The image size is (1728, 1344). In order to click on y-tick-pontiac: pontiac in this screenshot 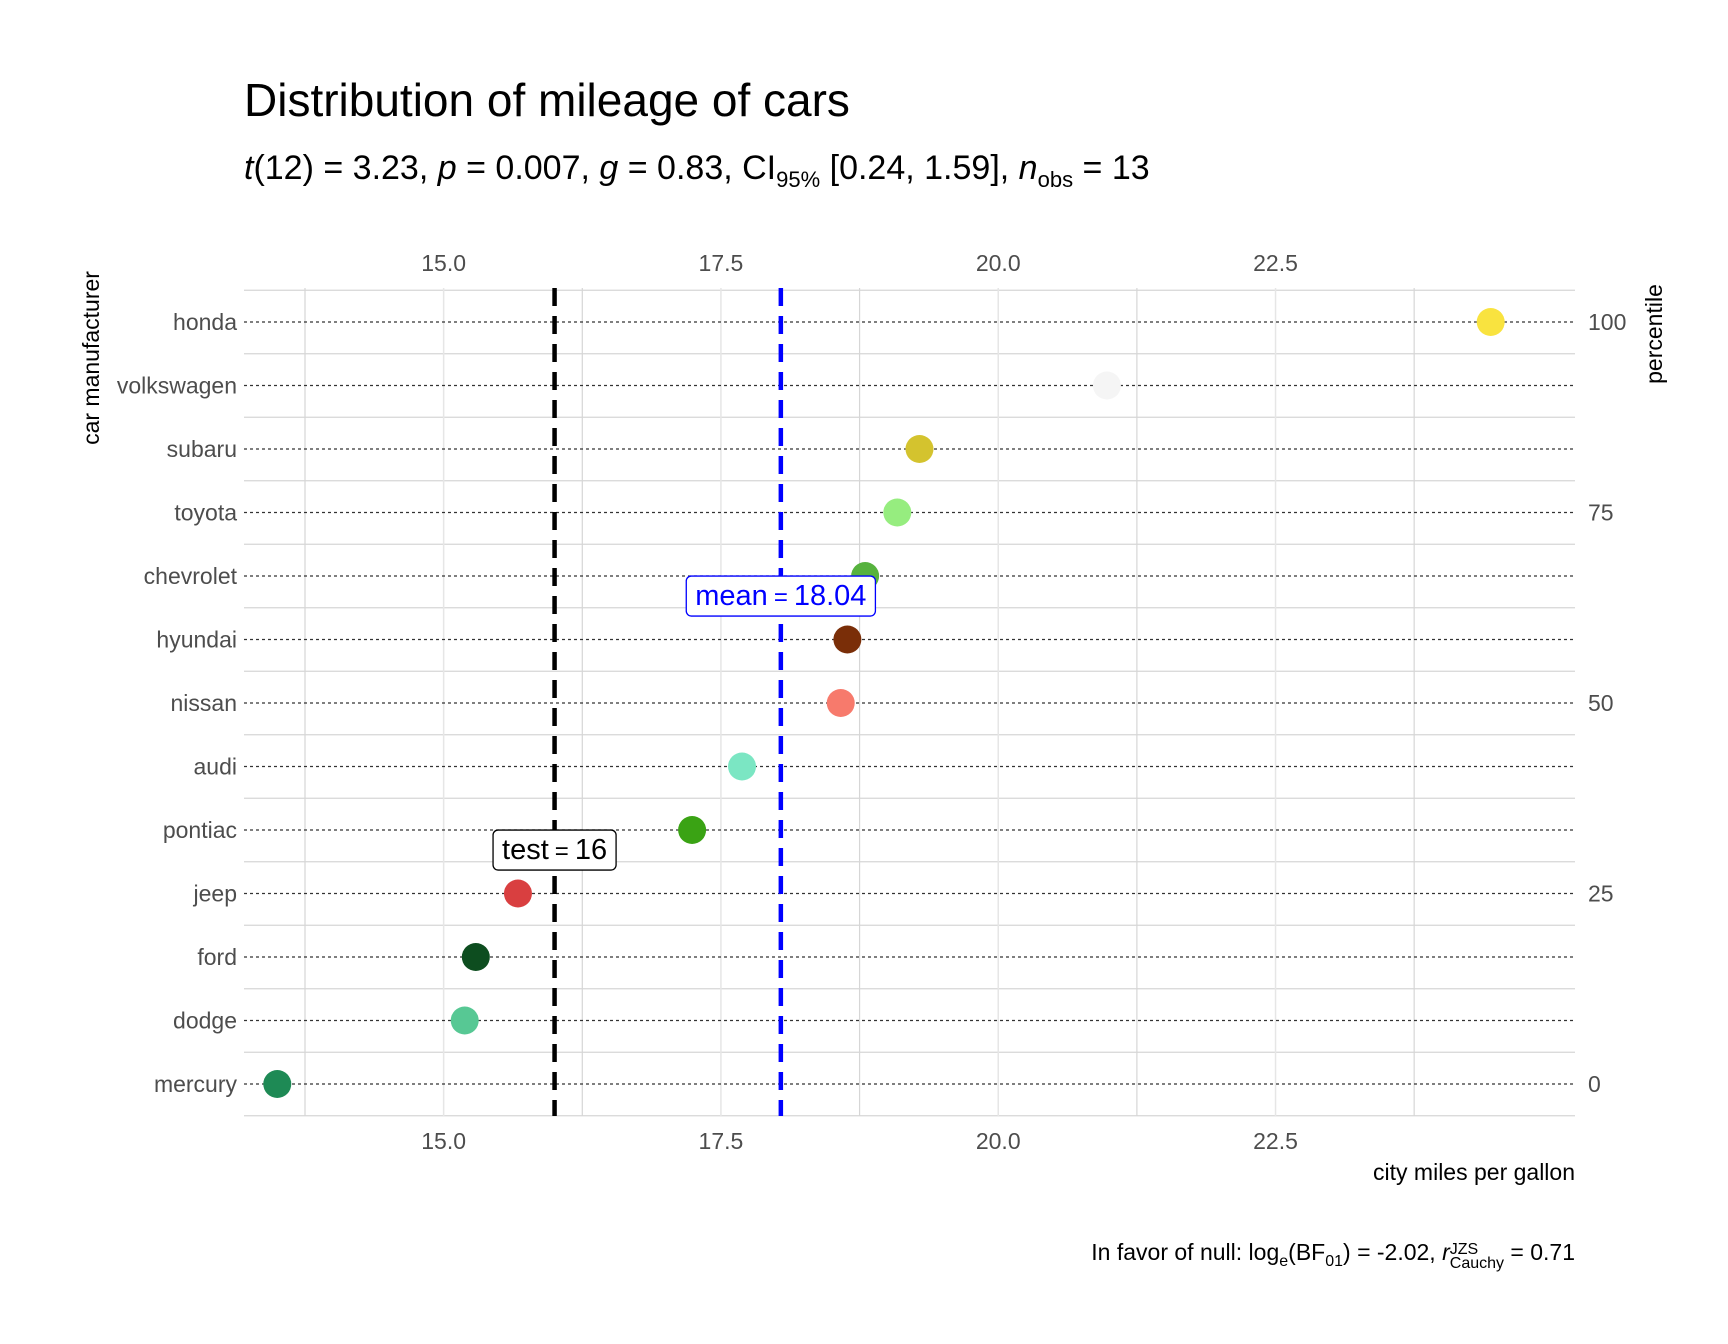, I will do `click(200, 830)`.